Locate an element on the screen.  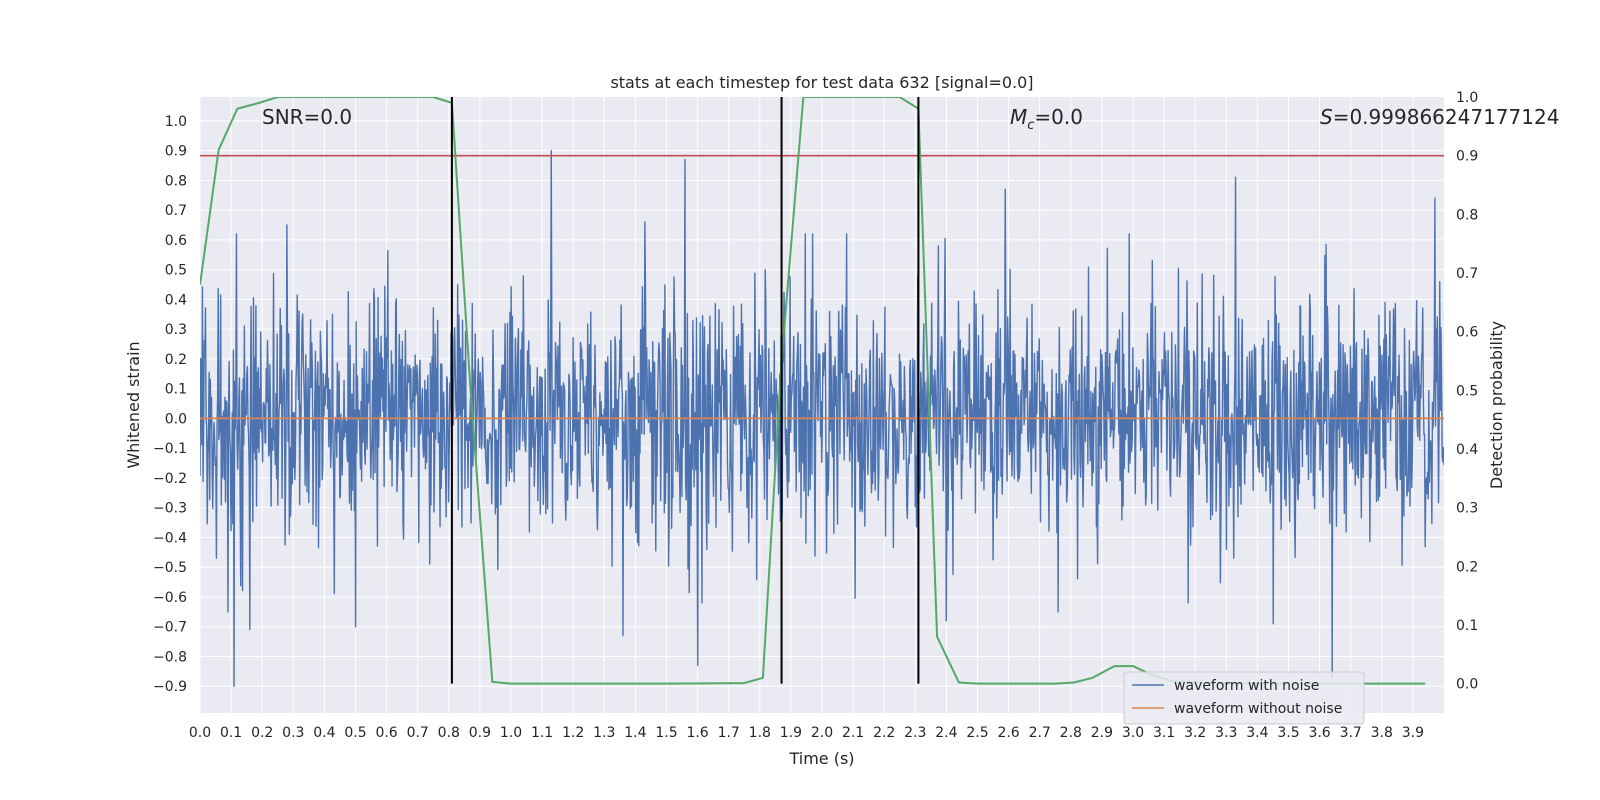
y2-tick-label: 0.3 is located at coordinates (1467, 509).